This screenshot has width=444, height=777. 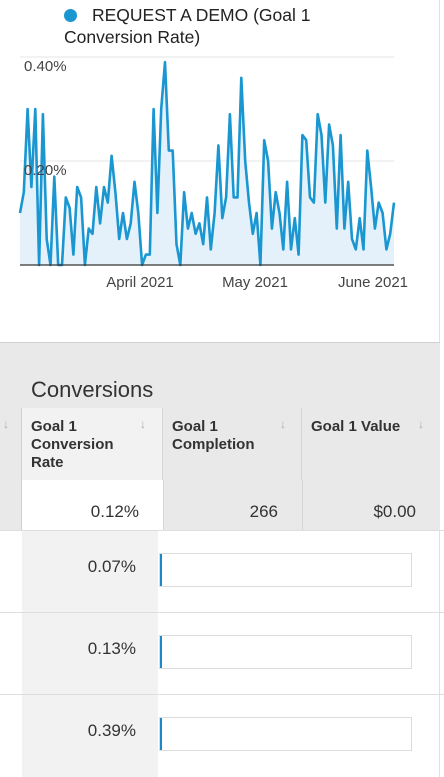 What do you see at coordinates (371, 444) in the screenshot?
I see `column-header-goal1-value: Goal 1 Value ↓` at bounding box center [371, 444].